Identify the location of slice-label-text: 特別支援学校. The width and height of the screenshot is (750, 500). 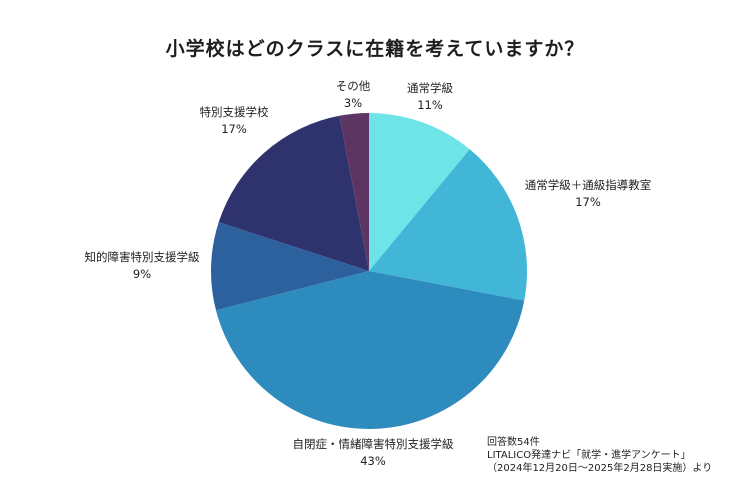
(234, 112).